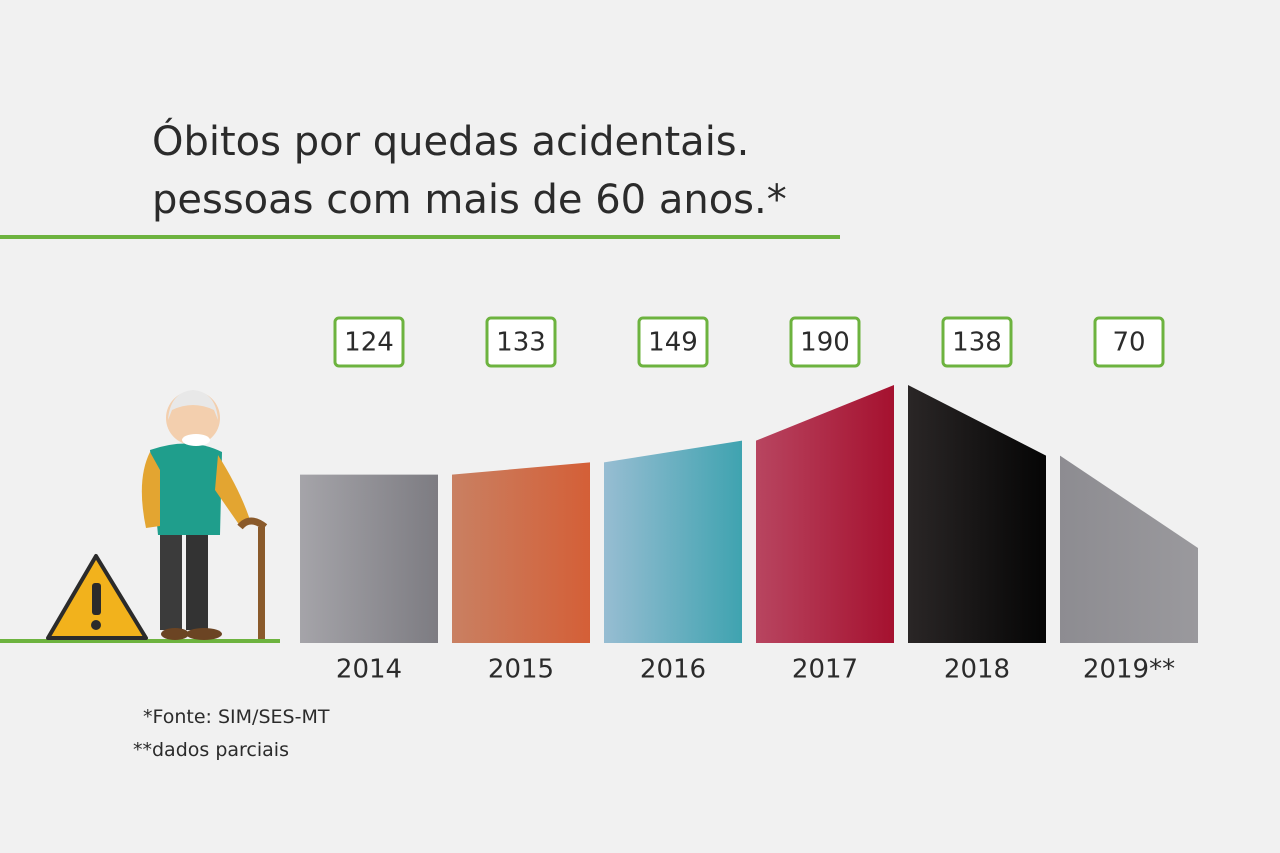 This screenshot has width=1280, height=853. Describe the element at coordinates (204, 515) in the screenshot. I see `elderly-man-illustration` at that location.